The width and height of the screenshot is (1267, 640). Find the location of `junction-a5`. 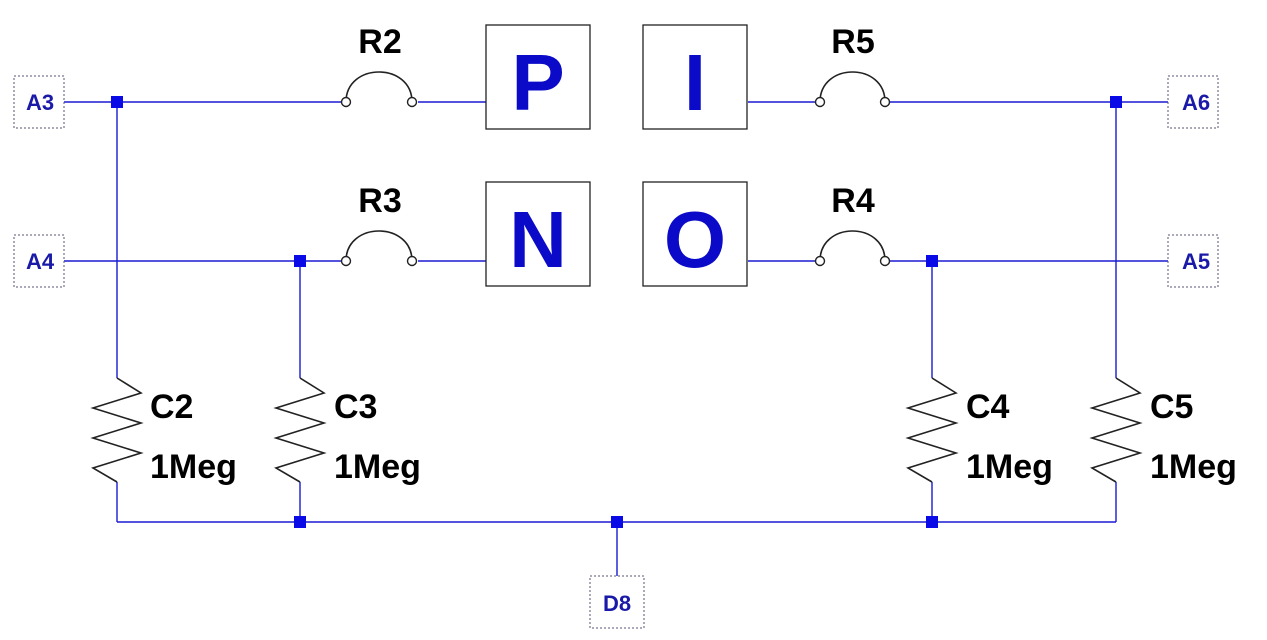

junction-a5 is located at coordinates (932, 261).